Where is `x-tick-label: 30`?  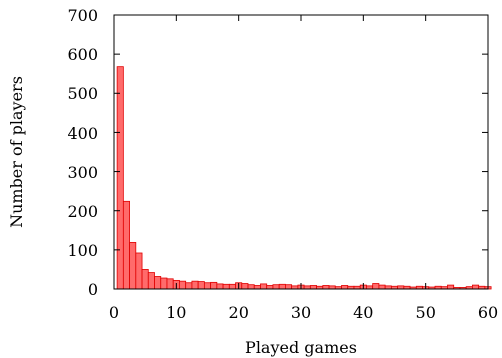 x-tick-label: 30 is located at coordinates (301, 312).